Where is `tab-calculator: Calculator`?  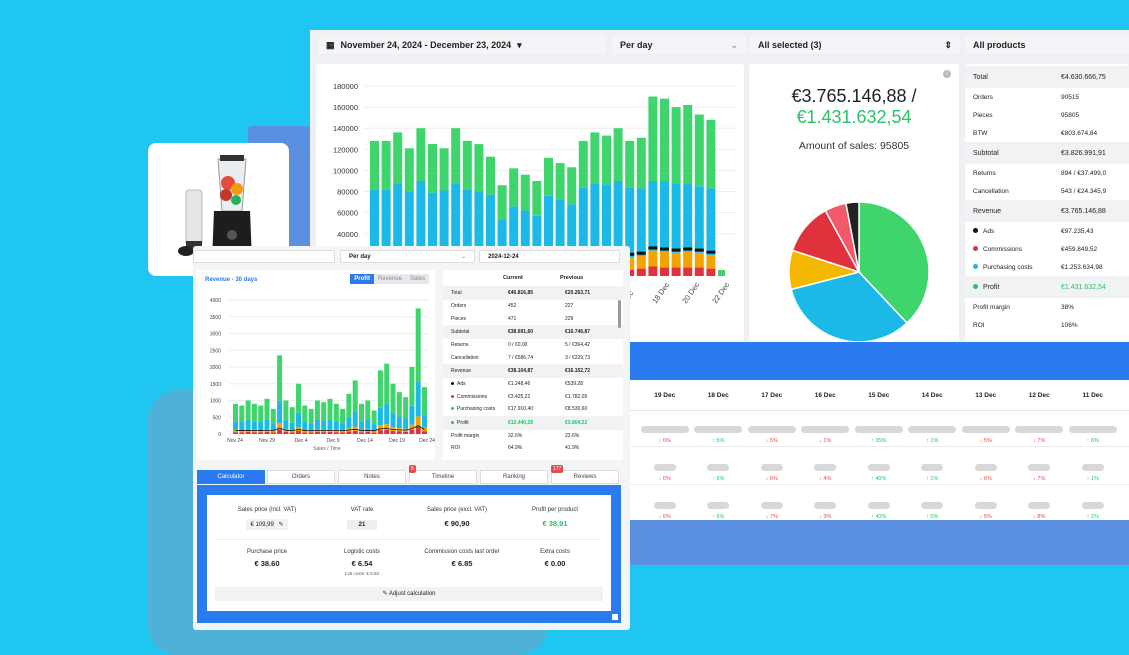 tab-calculator: Calculator is located at coordinates (231, 477).